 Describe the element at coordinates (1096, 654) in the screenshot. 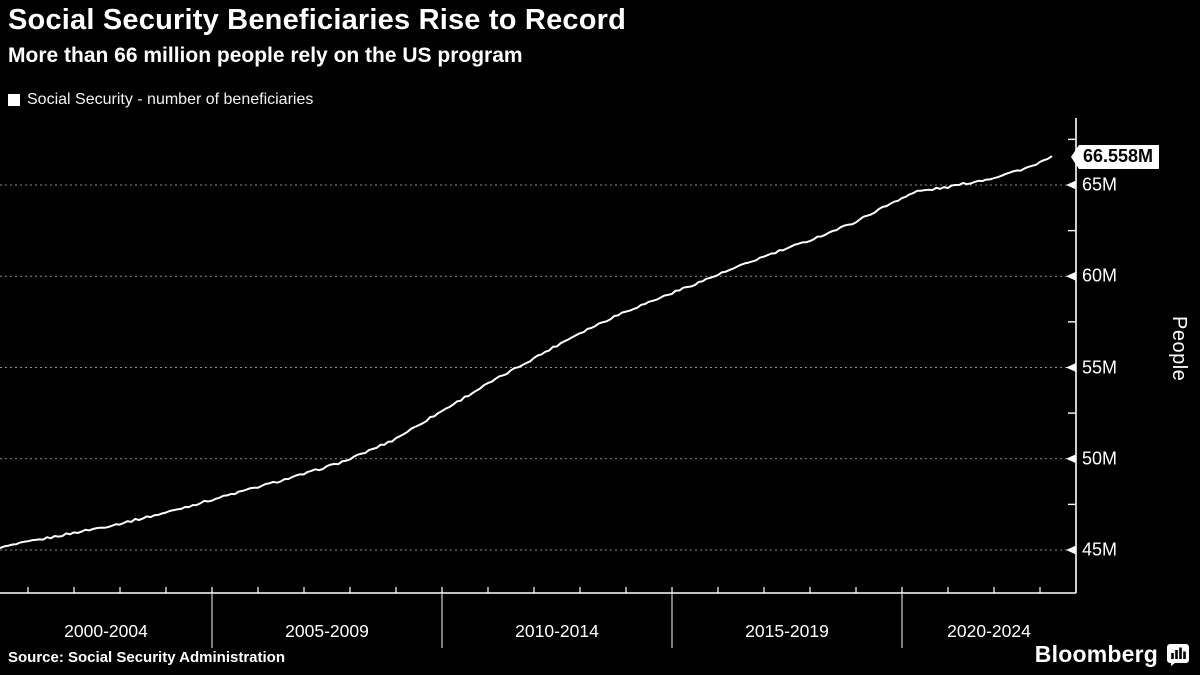

I see `bloomberg-wordmark: Bloomberg` at that location.